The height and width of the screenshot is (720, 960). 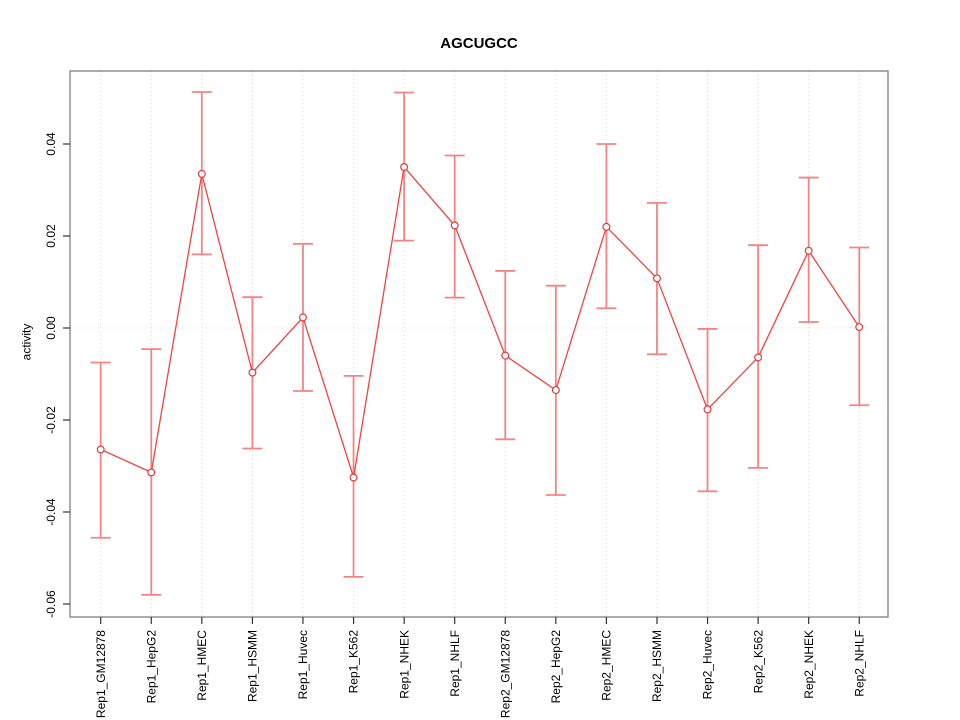 What do you see at coordinates (657, 666) in the screenshot?
I see `x-tick-label: Rep2_HSMM` at bounding box center [657, 666].